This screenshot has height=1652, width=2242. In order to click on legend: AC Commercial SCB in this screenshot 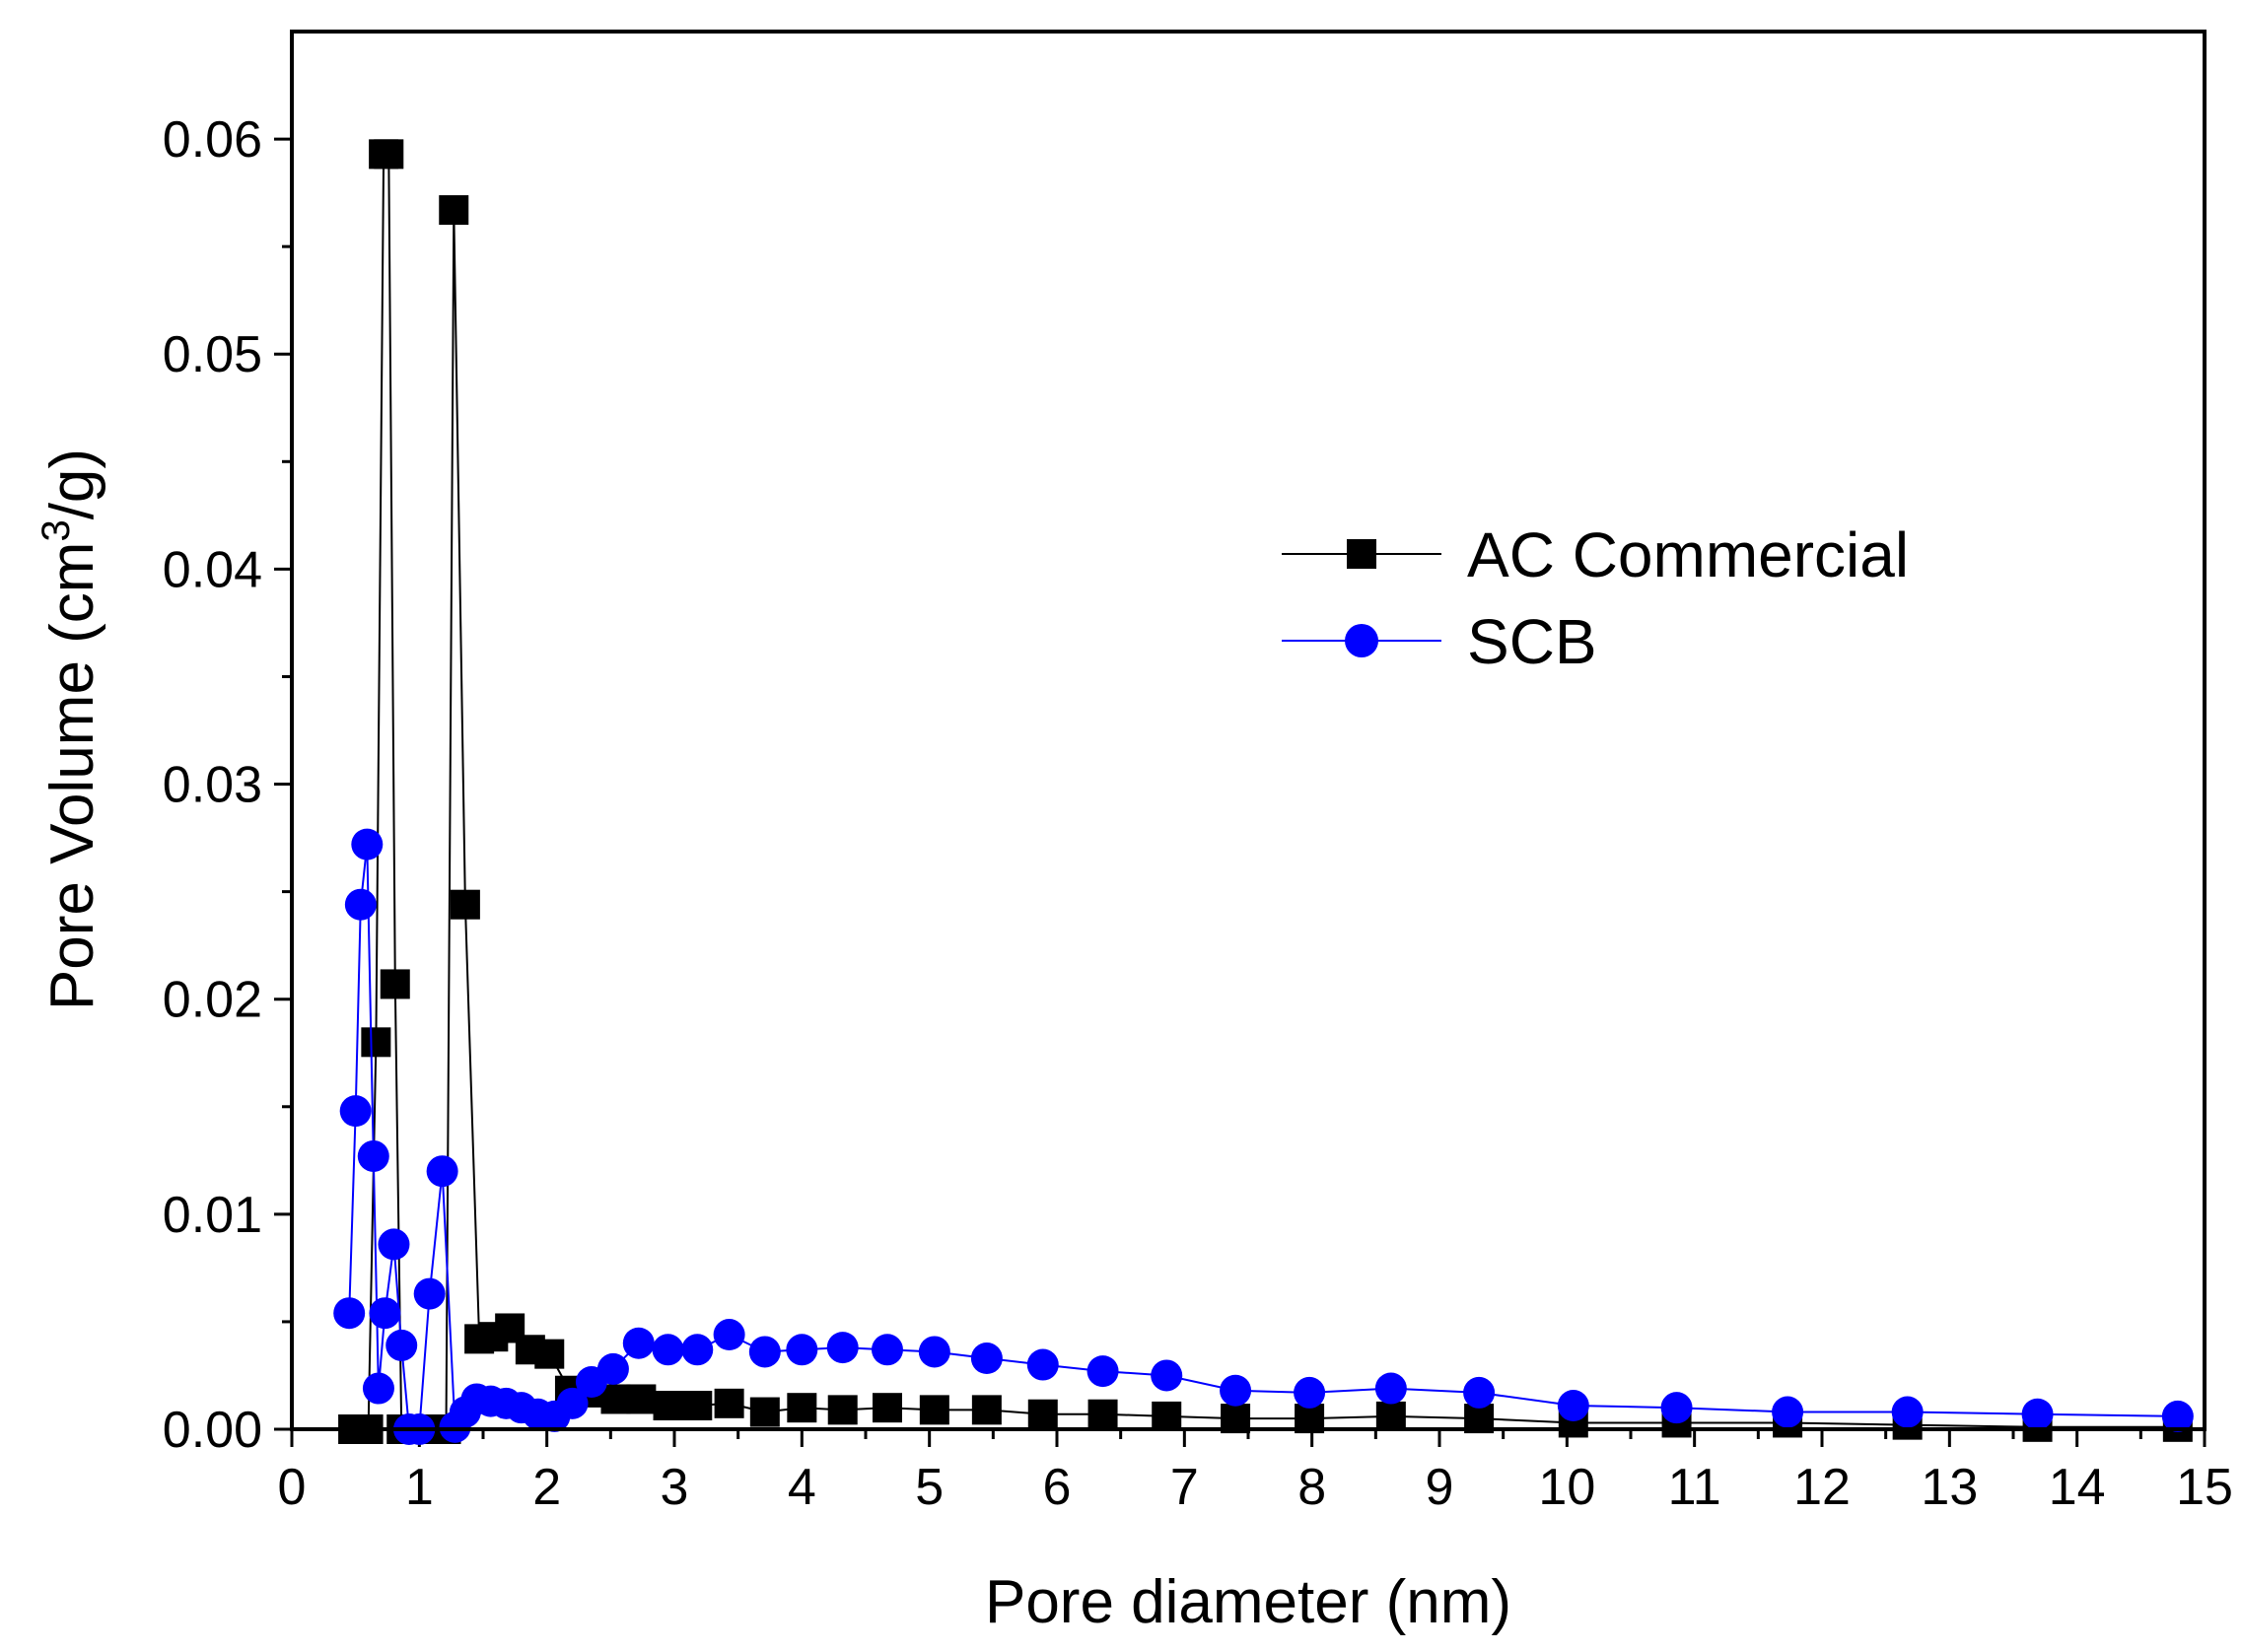, I will do `click(1595, 598)`.